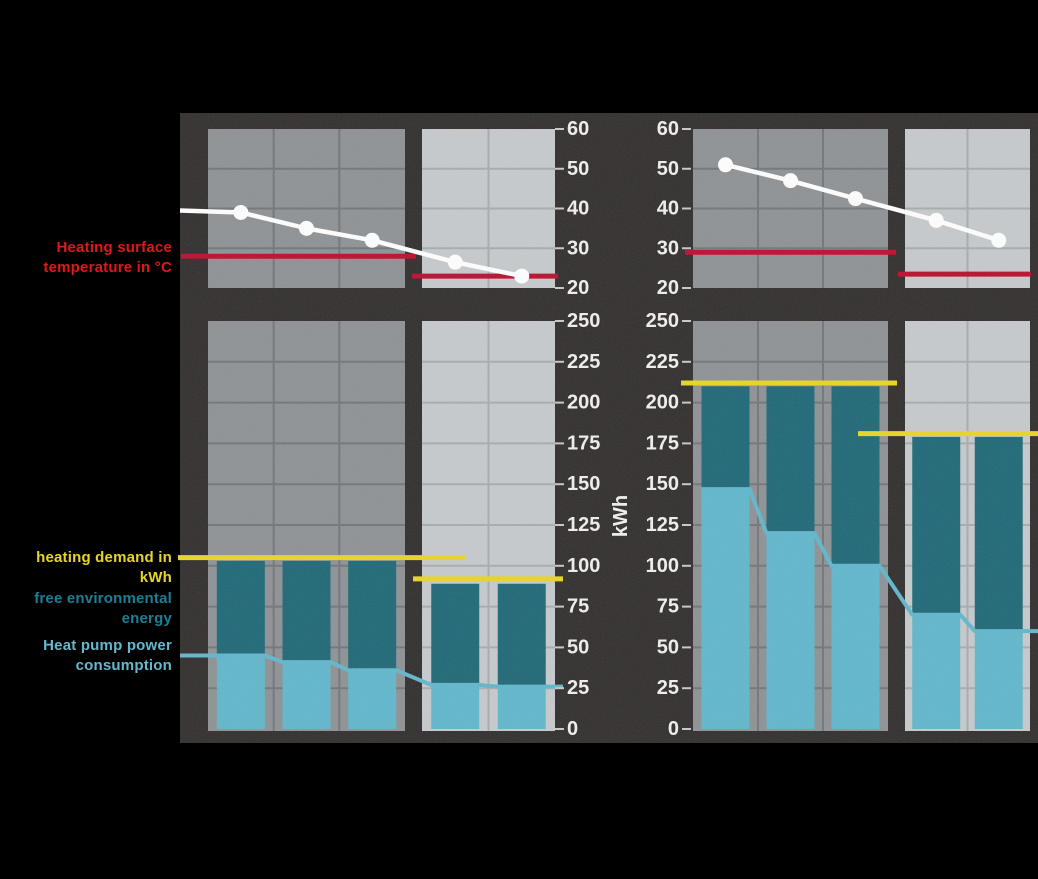  I want to click on legend-line: temperature in °C, so click(107, 267).